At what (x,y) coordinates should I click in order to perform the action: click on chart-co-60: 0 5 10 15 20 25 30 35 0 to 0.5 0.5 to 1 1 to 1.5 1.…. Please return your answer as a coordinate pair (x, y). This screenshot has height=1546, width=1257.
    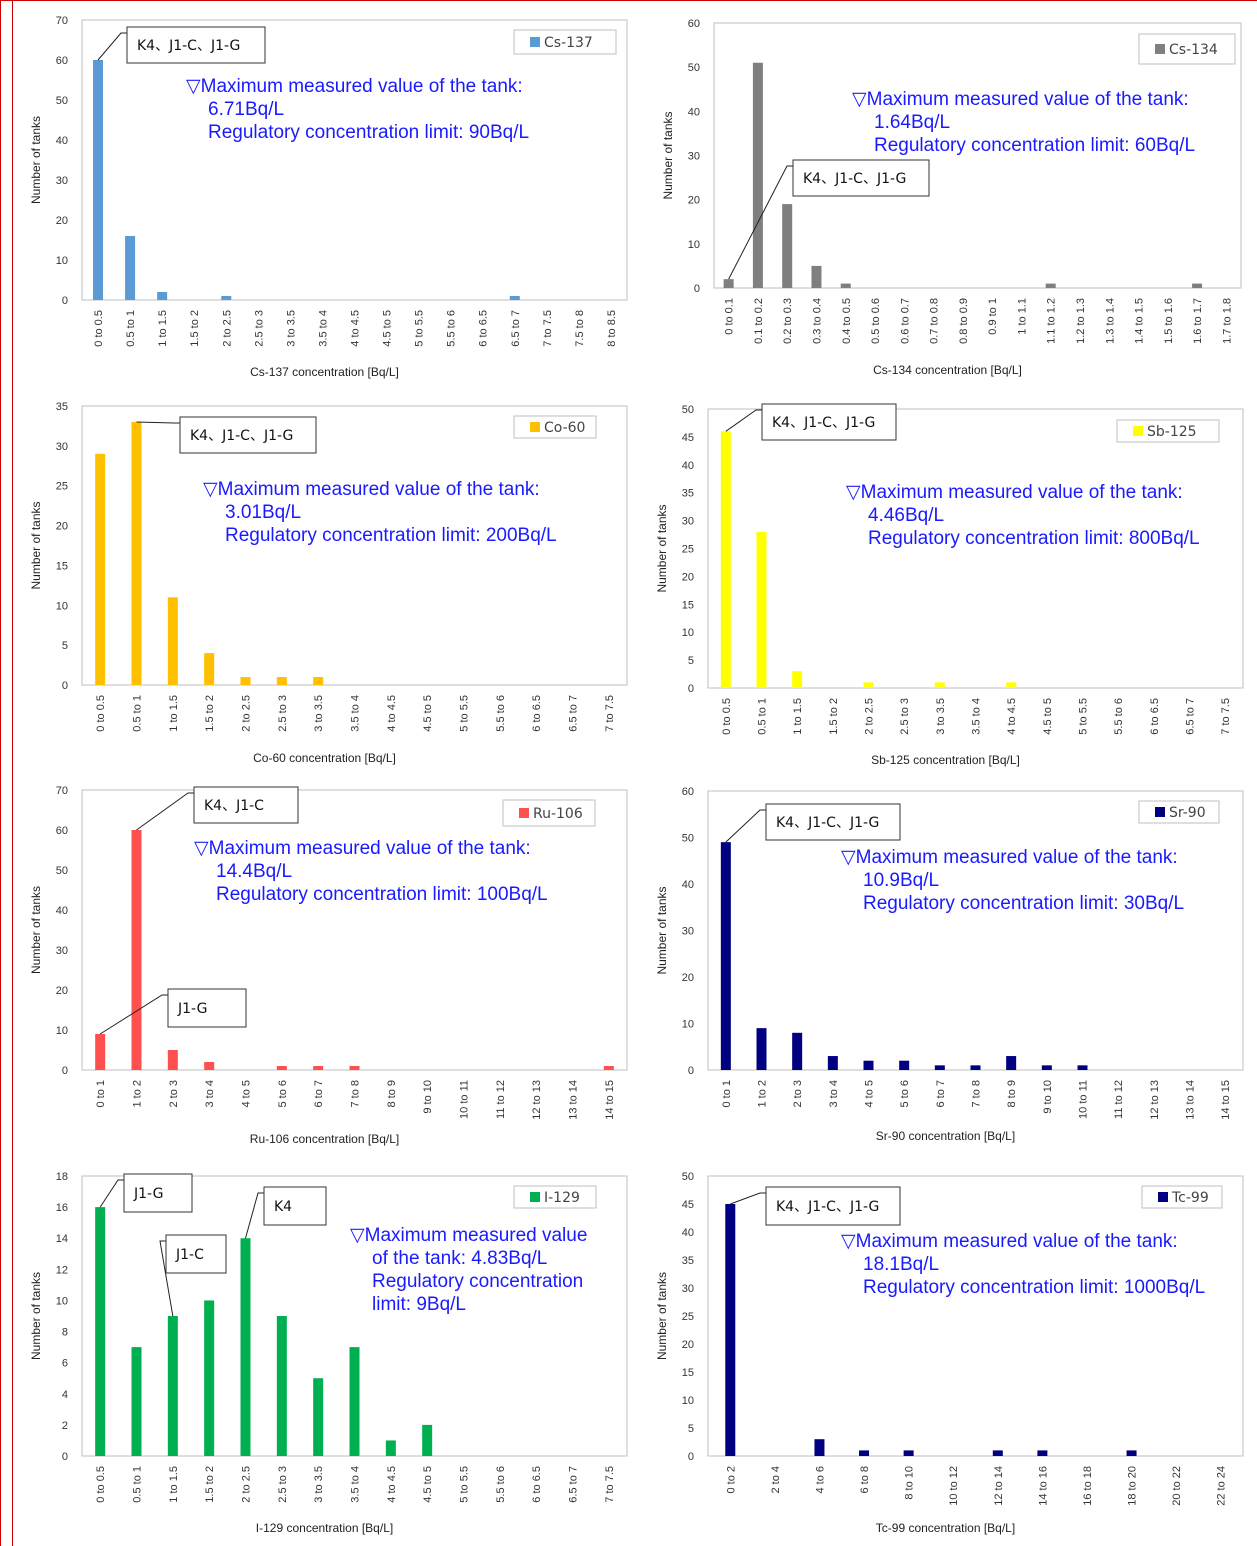
    Looking at the image, I should click on (328, 583).